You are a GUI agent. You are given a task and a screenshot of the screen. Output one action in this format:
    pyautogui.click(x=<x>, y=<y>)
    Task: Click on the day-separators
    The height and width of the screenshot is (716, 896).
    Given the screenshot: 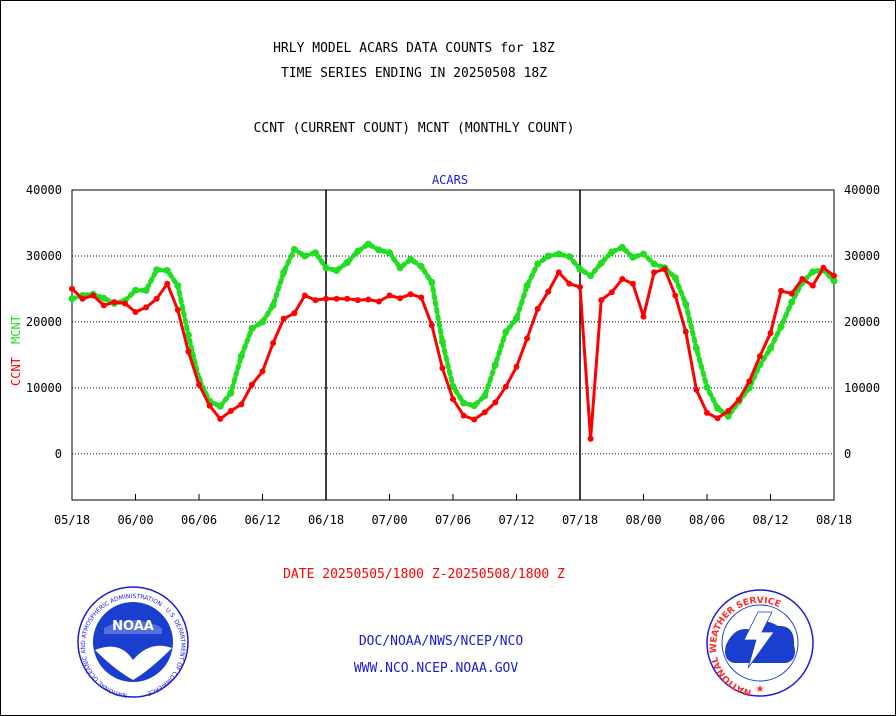 What is the action you would take?
    pyautogui.click(x=453, y=345)
    